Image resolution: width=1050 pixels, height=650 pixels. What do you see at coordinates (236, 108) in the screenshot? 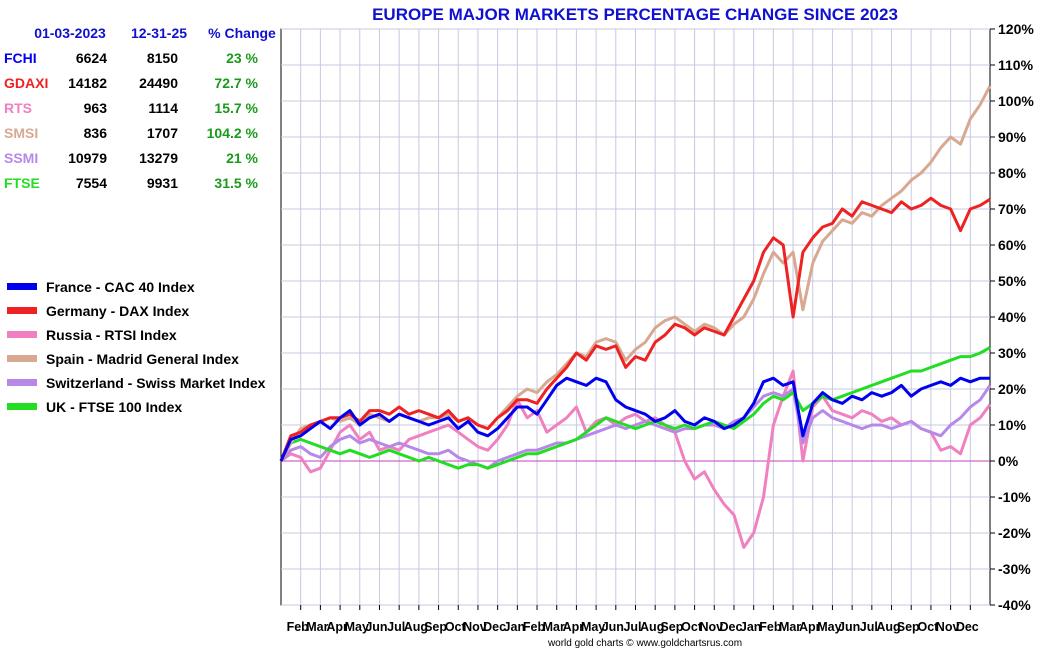
I see `table-pct-change: 15.7 %` at bounding box center [236, 108].